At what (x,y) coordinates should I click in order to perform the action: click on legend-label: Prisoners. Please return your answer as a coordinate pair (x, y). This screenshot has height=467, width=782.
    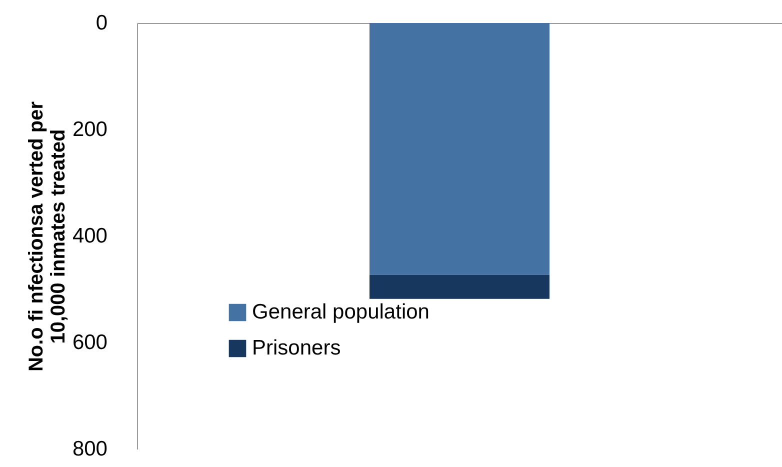
    Looking at the image, I should click on (296, 348).